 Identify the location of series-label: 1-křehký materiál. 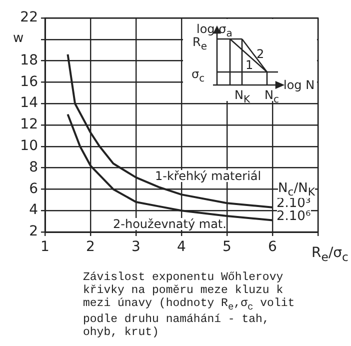
(208, 176).